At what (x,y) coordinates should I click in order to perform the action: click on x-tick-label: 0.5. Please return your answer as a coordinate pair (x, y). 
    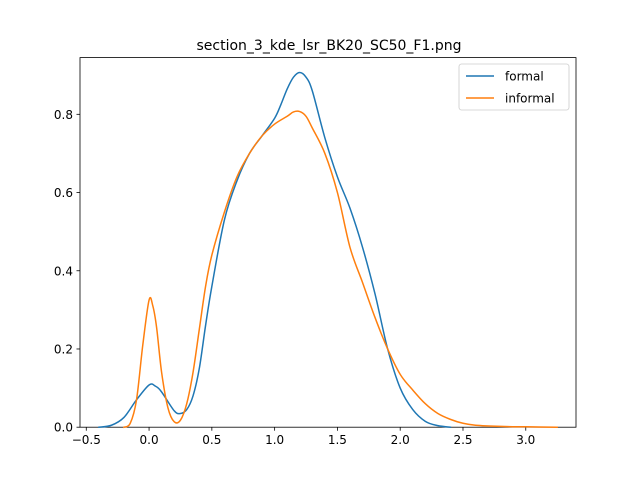
    Looking at the image, I should click on (211, 440).